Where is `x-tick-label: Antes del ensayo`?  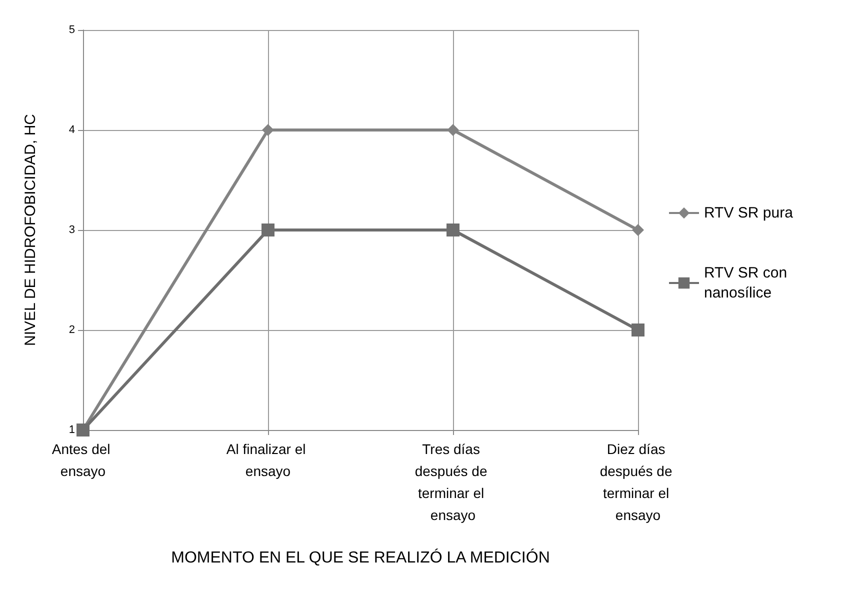
x-tick-label: Antes del ensayo is located at coordinates (83, 460).